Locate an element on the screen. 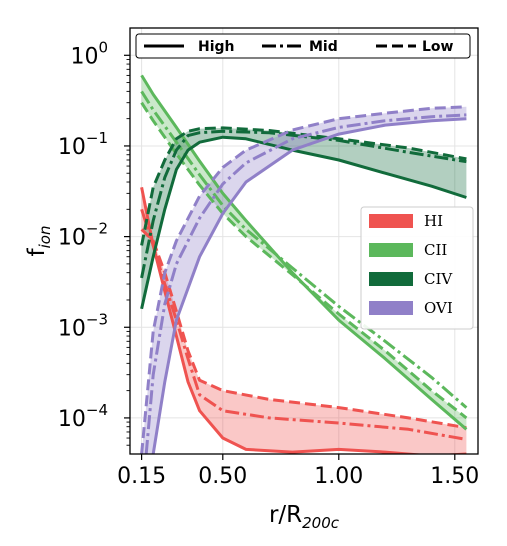 Image resolution: width=507 pixels, height=546 pixels. legend-civ-swatch is located at coordinates (391, 279).